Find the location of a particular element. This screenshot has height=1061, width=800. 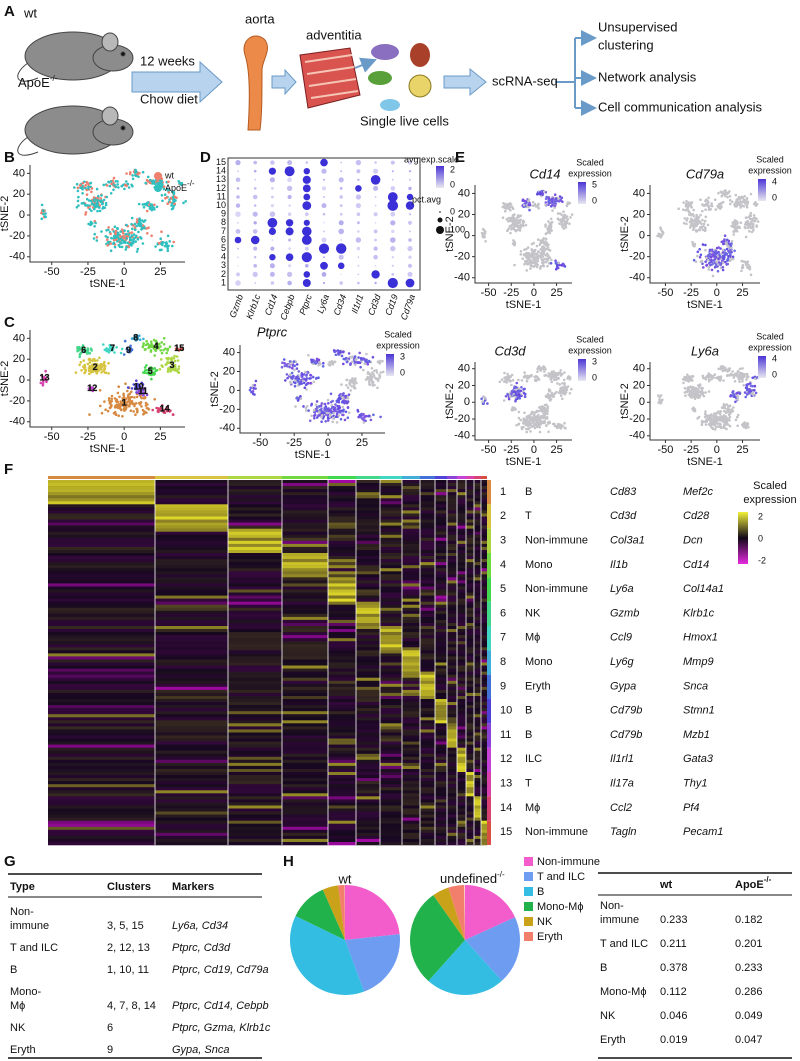

y-tick-label: -20 is located at coordinates (227, 409).